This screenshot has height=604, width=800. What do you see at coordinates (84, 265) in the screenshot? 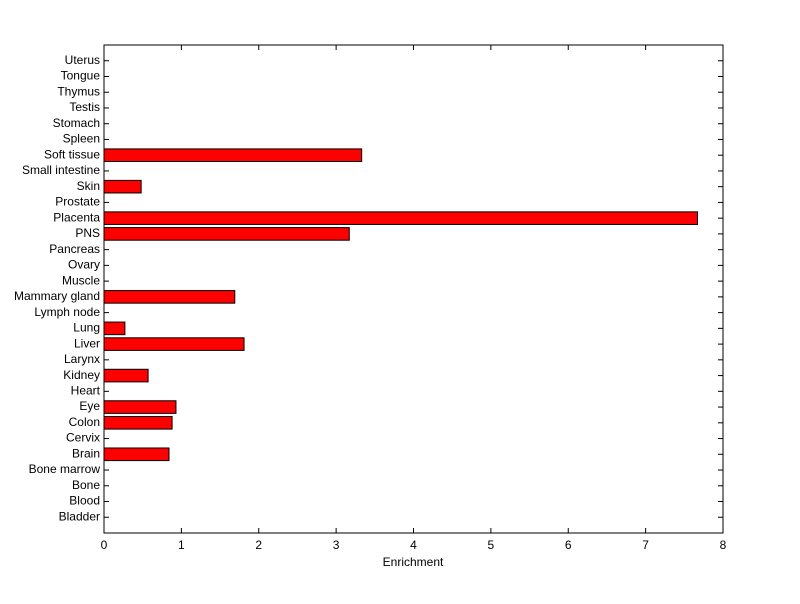
I see `y-tick-label: Ovary` at bounding box center [84, 265].